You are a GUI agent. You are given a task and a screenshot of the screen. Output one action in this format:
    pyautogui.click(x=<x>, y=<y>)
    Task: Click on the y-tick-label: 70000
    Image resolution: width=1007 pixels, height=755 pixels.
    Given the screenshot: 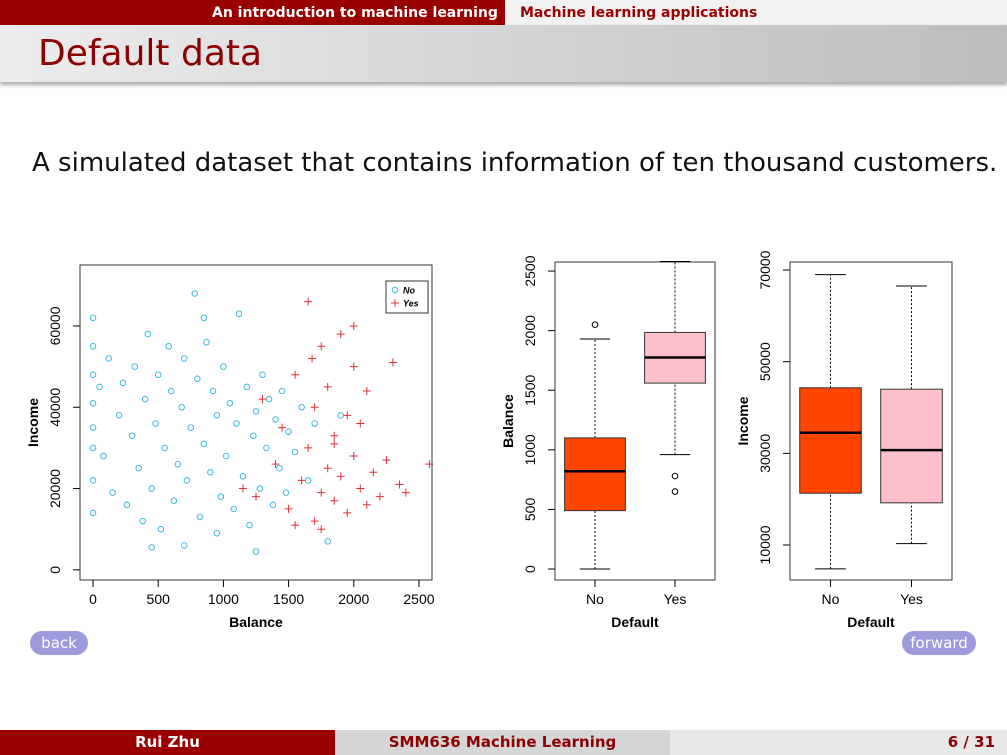 What is the action you would take?
    pyautogui.click(x=765, y=269)
    